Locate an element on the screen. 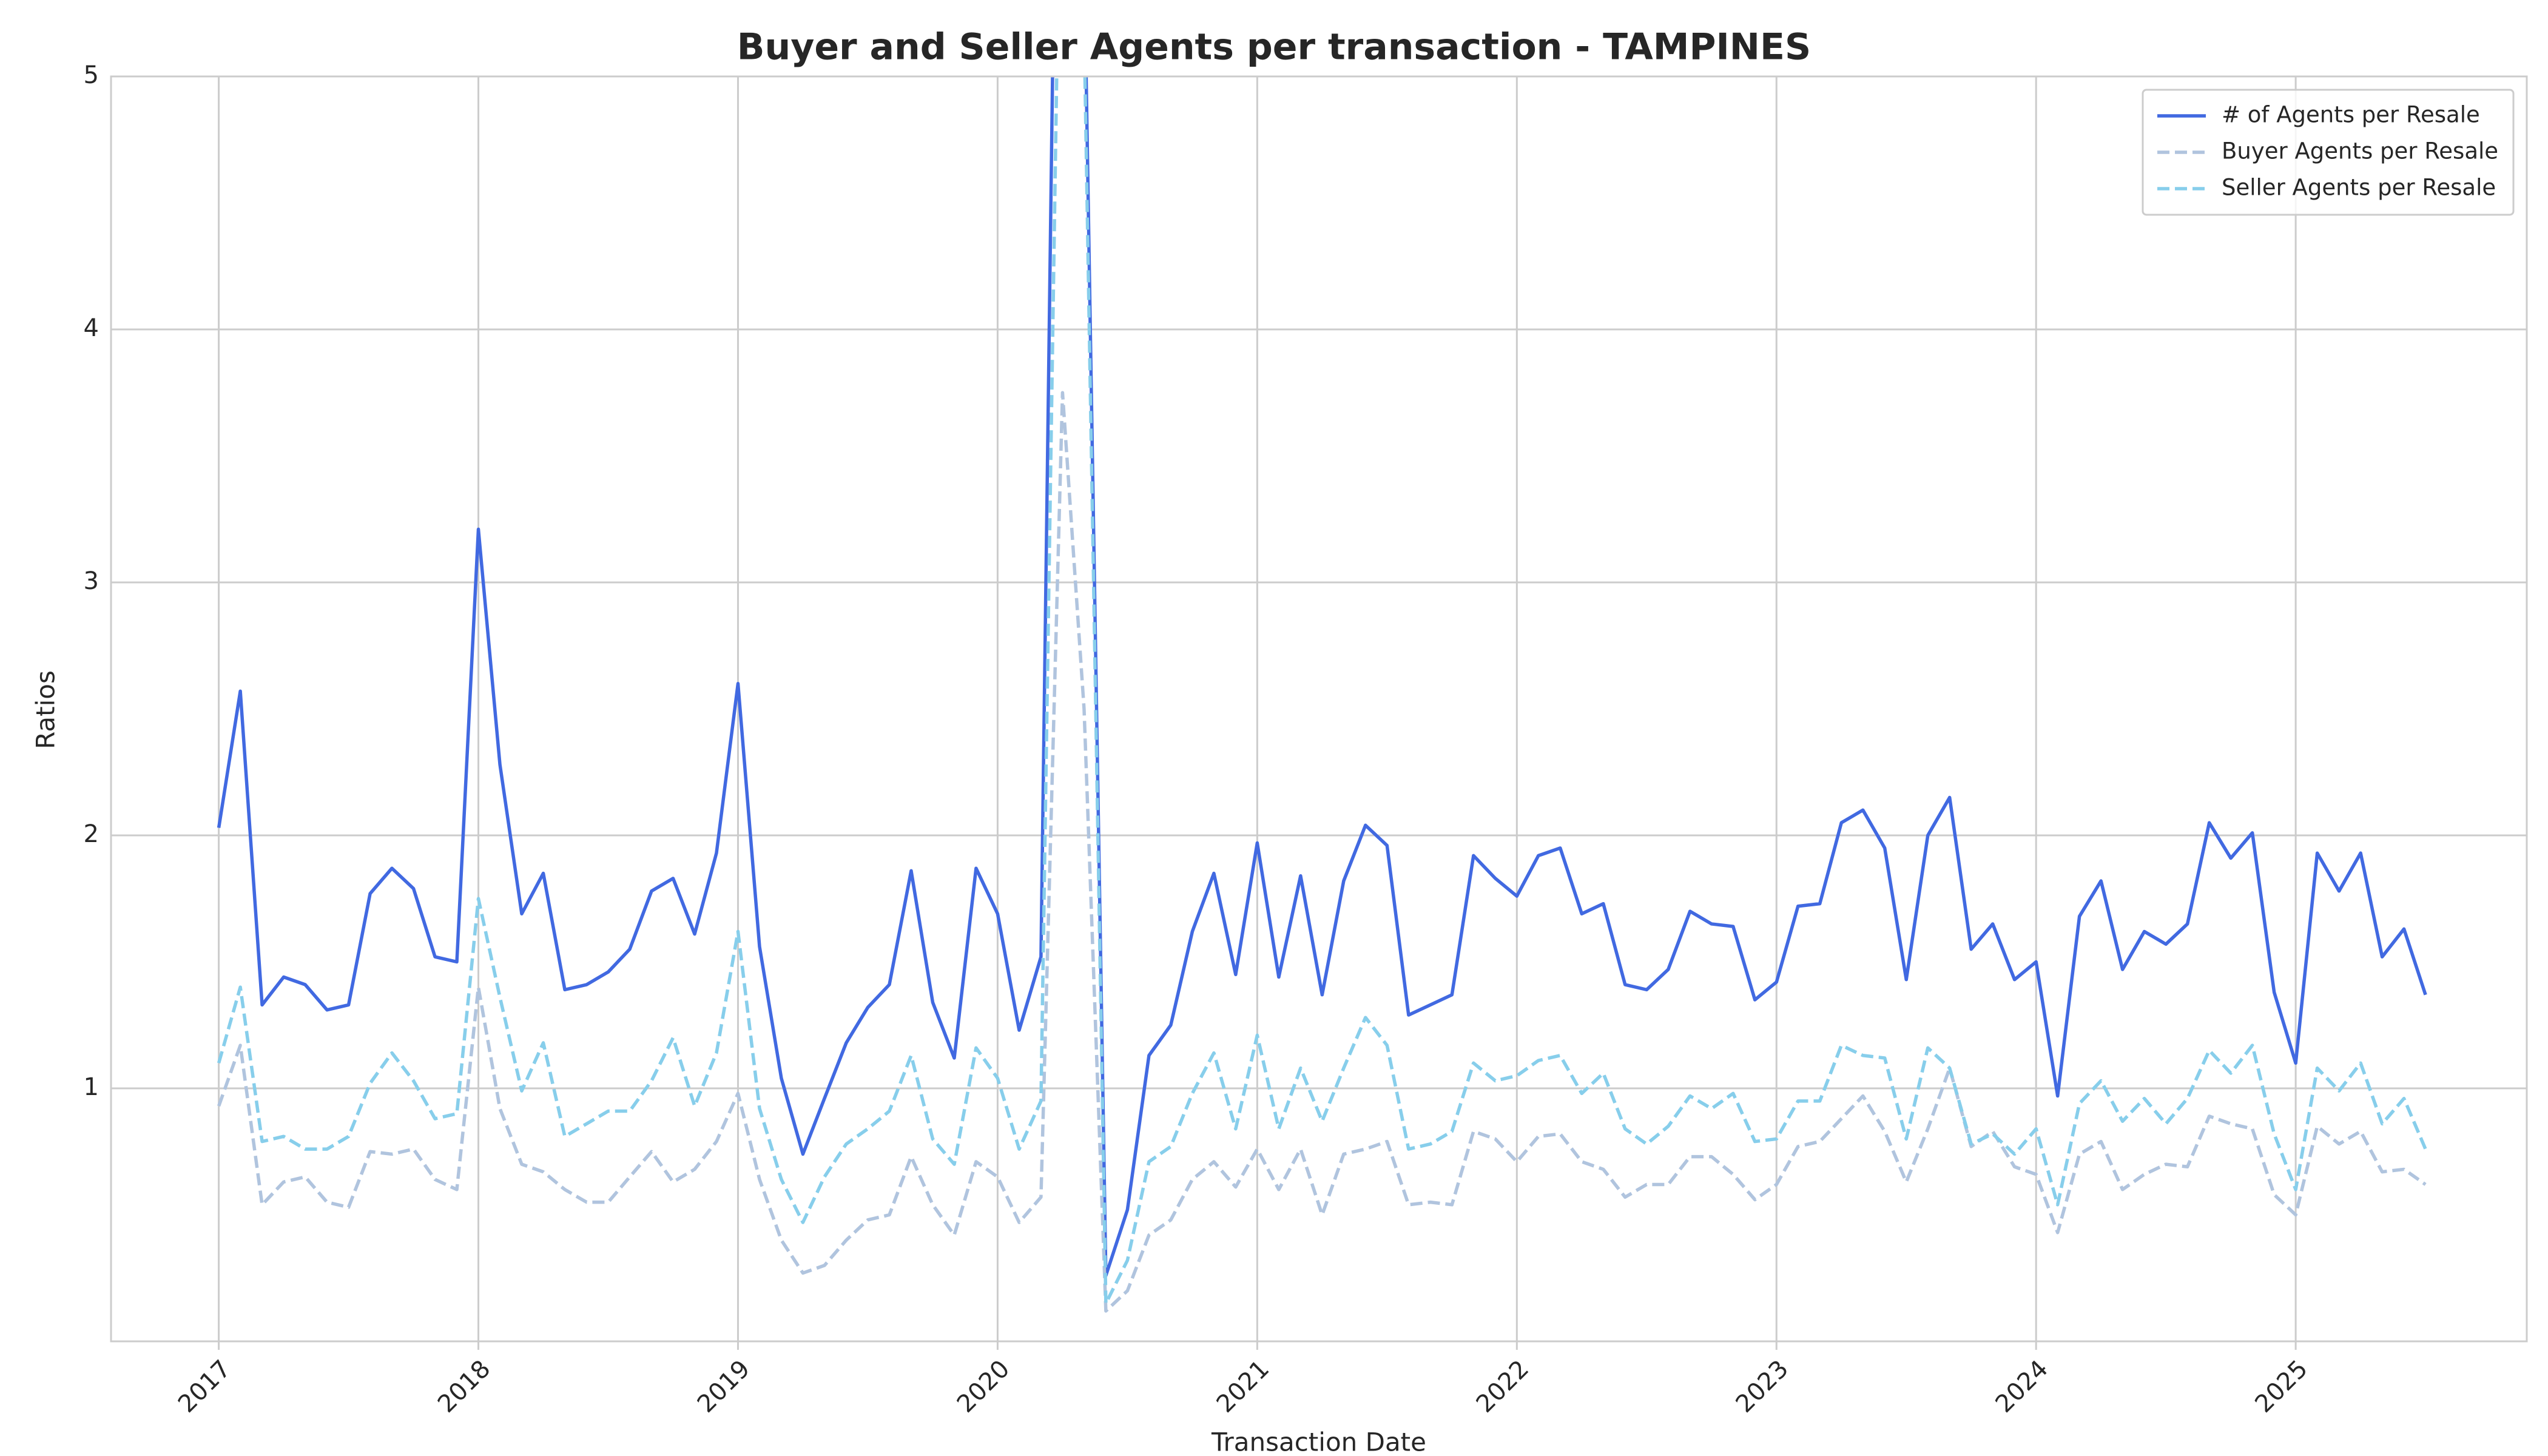 This screenshot has height=1456, width=2548. legend-label: # of Agents per Resale is located at coordinates (2351, 115).